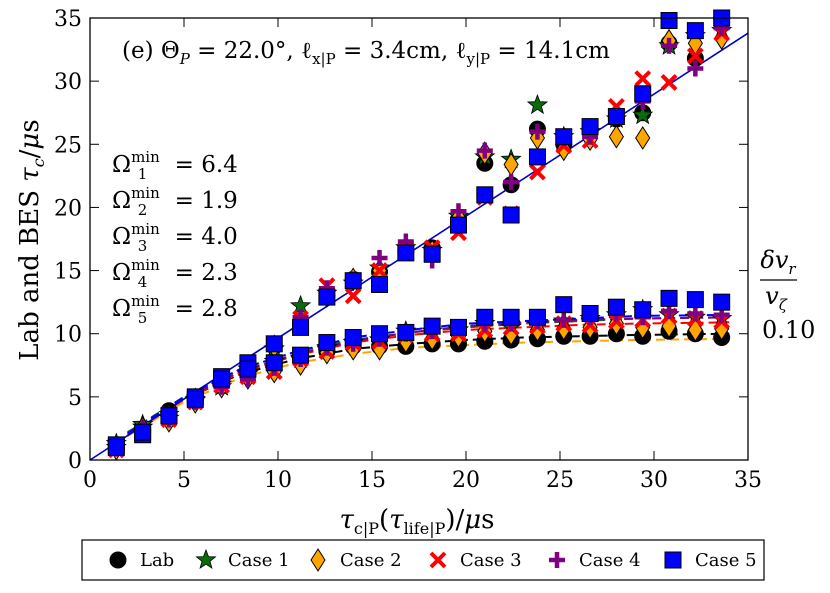 Image resolution: width=830 pixels, height=593 pixels. What do you see at coordinates (175, 273) in the screenshot?
I see `omega-entry: Ωmin 4 = 2.3` at bounding box center [175, 273].